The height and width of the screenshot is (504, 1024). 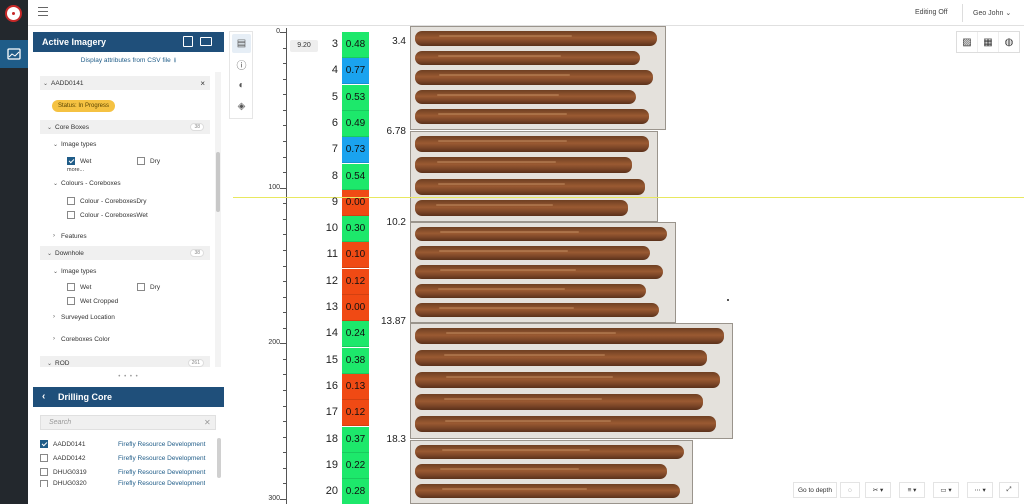 I want to click on tree-coreboxes-color: › Coreboxes Color, so click(x=75, y=339).